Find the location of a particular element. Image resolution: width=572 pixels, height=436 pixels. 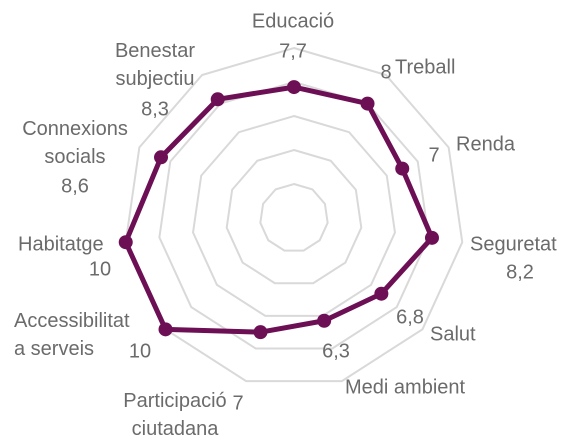

category-label: Habitatge is located at coordinates (61, 244).